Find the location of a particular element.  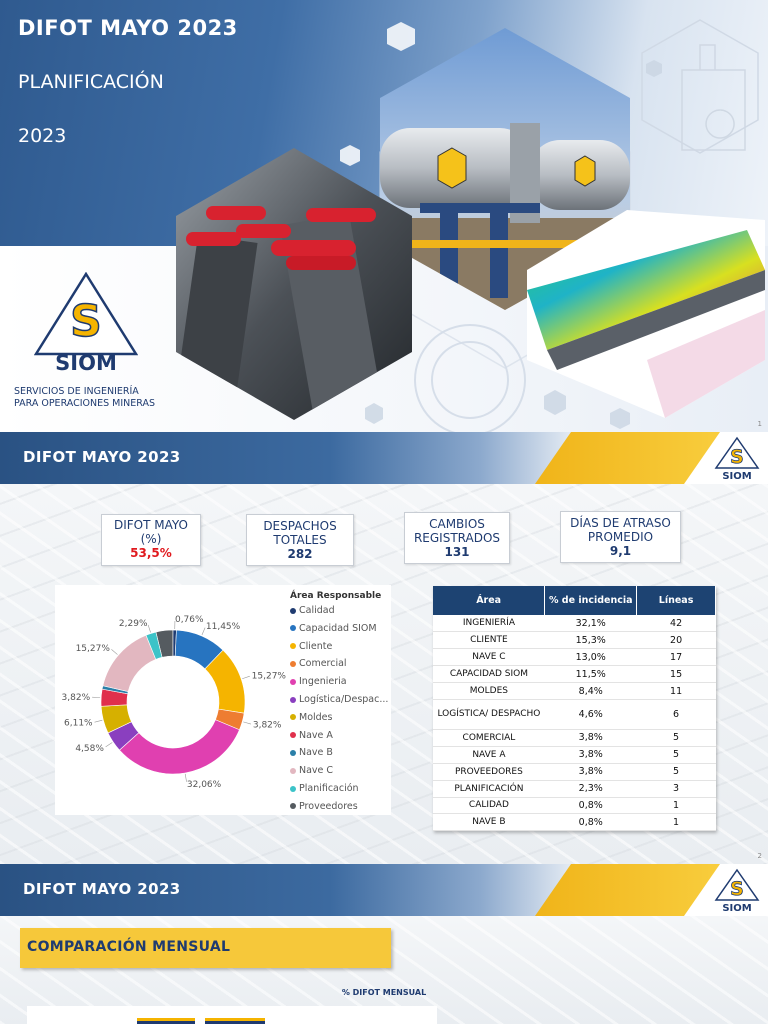

kpi-label: REGISTRADOS is located at coordinates (457, 538).